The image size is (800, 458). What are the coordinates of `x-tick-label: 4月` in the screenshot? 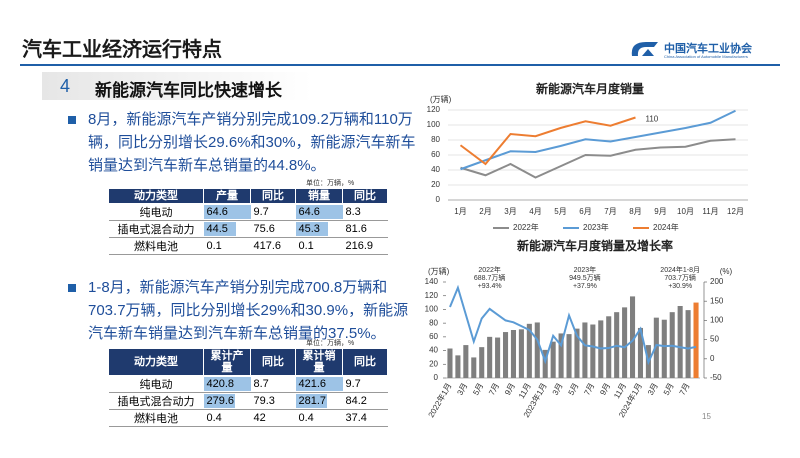 It's located at (535, 211).